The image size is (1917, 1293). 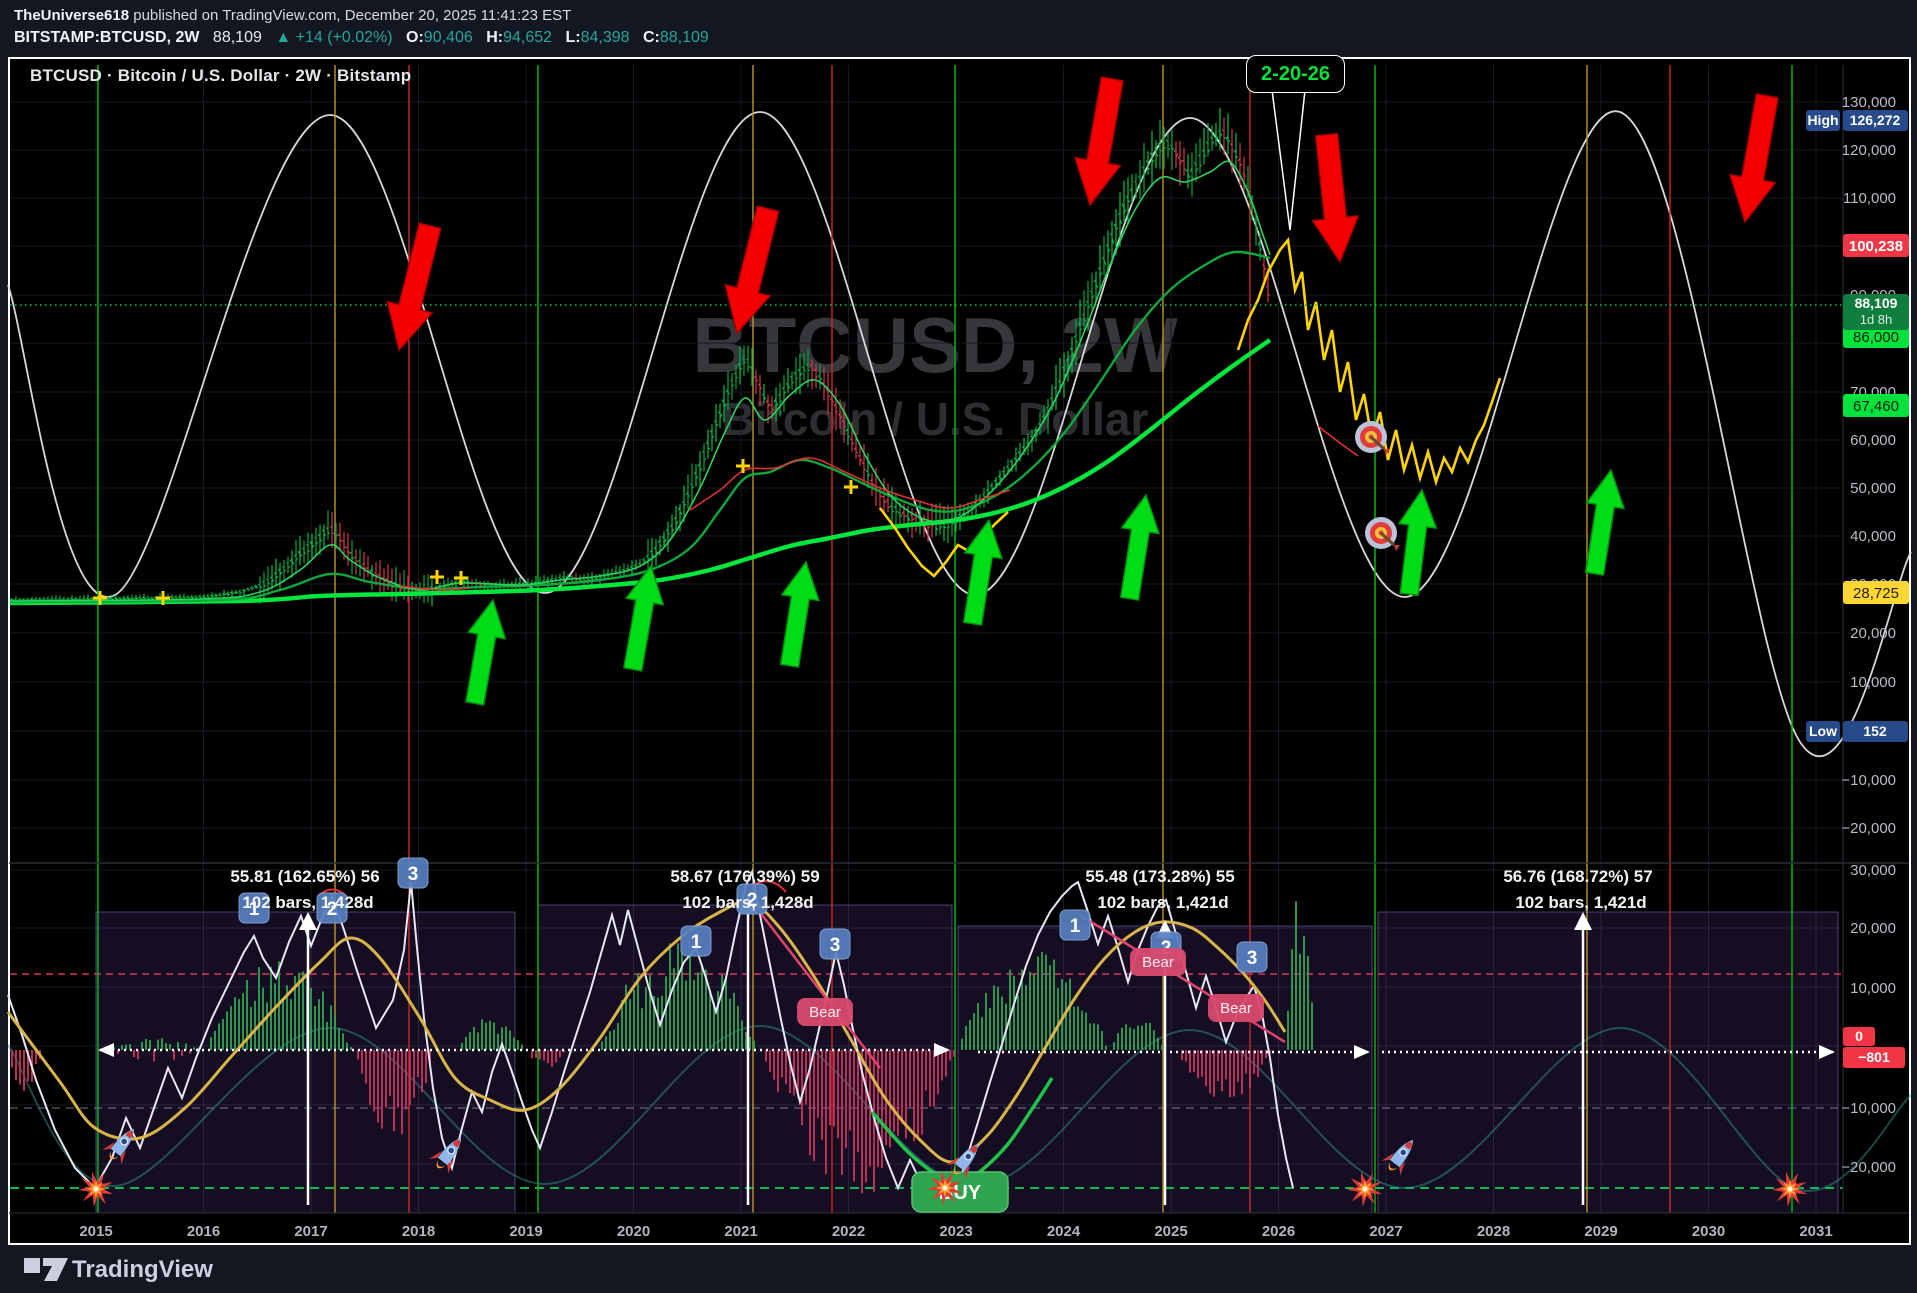 What do you see at coordinates (1873, 440) in the screenshot?
I see `svg-text: 60,000` at bounding box center [1873, 440].